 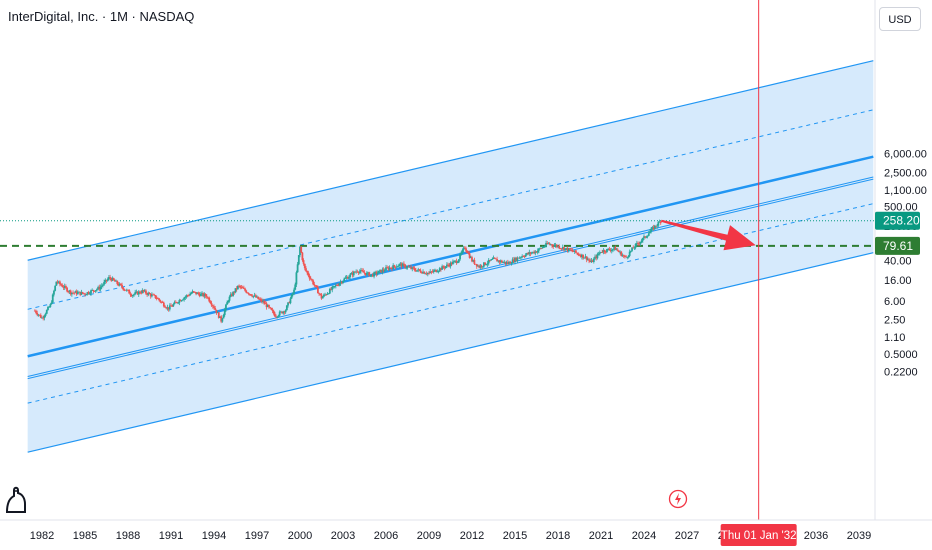 I want to click on tradingview-logo-icon, so click(x=15, y=499).